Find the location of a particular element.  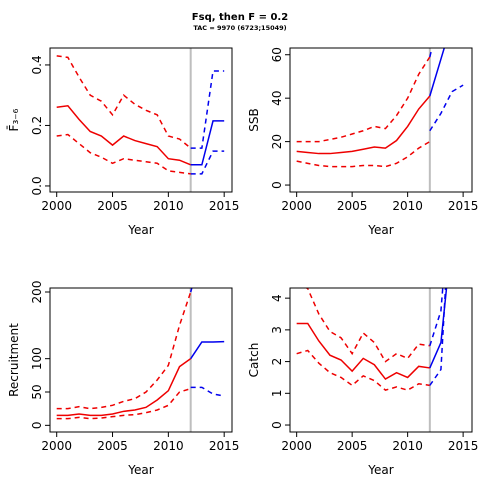

y-tick-label: 2 is located at coordinates (277, 362).